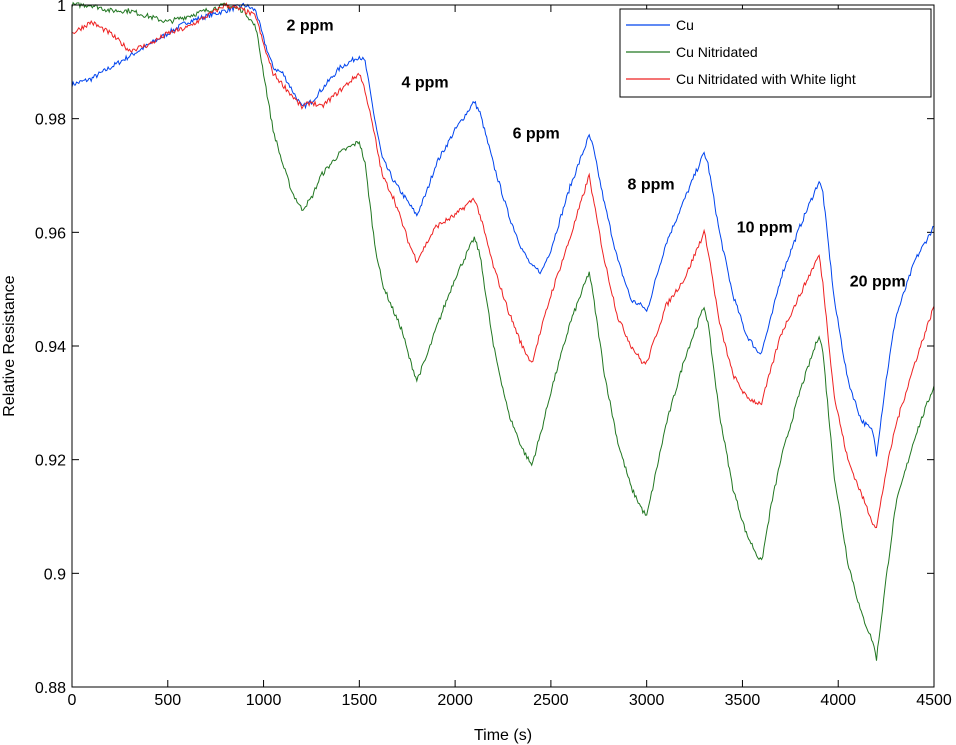  Describe the element at coordinates (310, 26) in the screenshot. I see `annotation-label: 2 ppm` at that location.